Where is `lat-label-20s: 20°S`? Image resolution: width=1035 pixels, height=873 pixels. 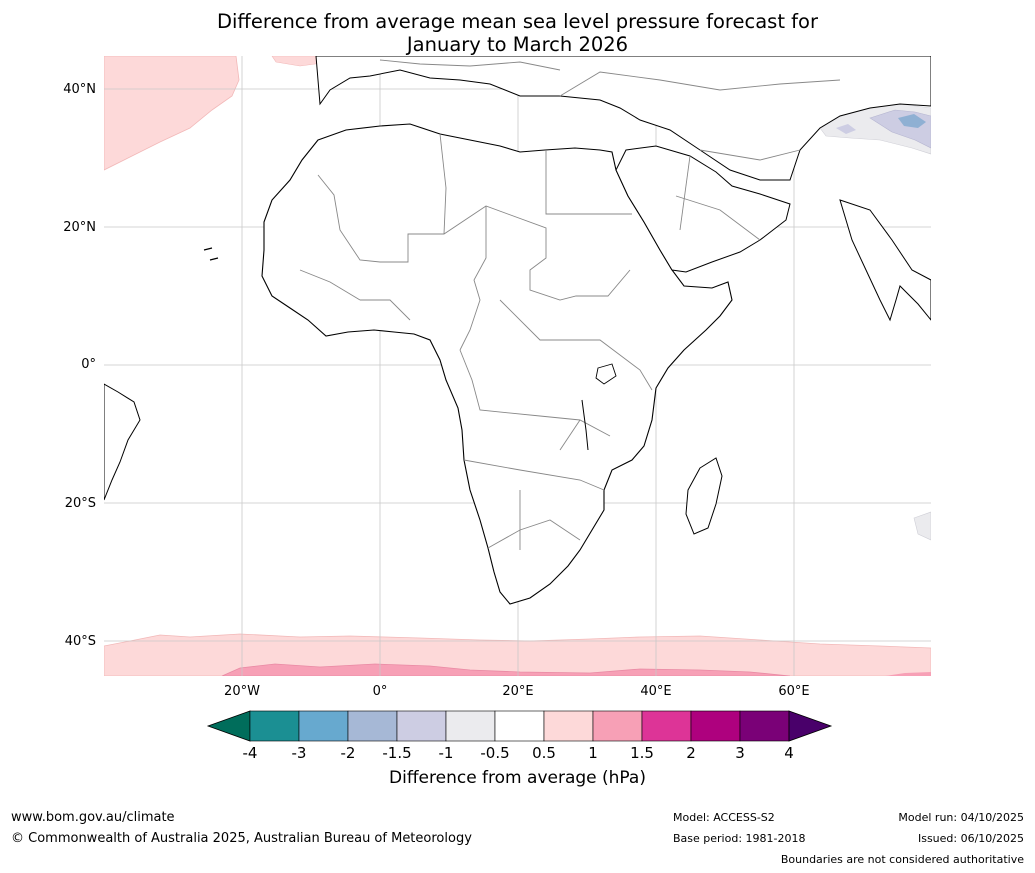 lat-label-20s: 20°S is located at coordinates (80, 503).